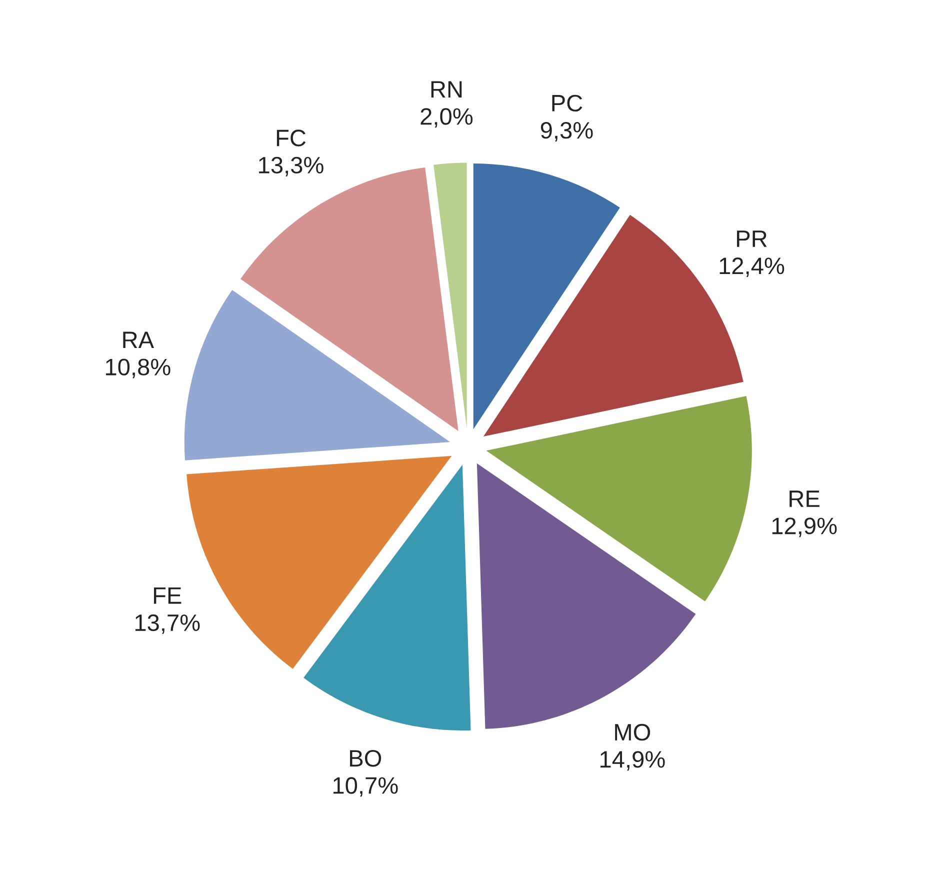 Image resolution: width=936 pixels, height=894 pixels. What do you see at coordinates (168, 595) in the screenshot?
I see `slice-label: FE` at bounding box center [168, 595].